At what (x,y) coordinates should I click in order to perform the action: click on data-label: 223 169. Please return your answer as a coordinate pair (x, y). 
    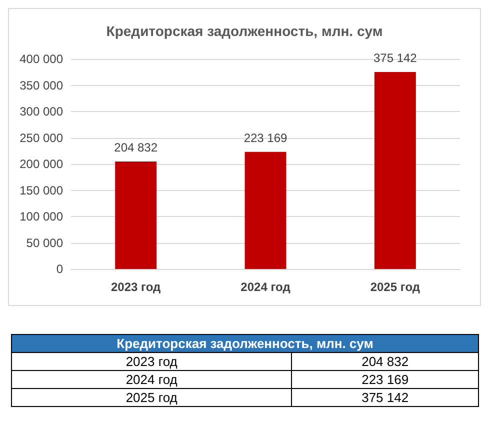
    Looking at the image, I should click on (266, 137).